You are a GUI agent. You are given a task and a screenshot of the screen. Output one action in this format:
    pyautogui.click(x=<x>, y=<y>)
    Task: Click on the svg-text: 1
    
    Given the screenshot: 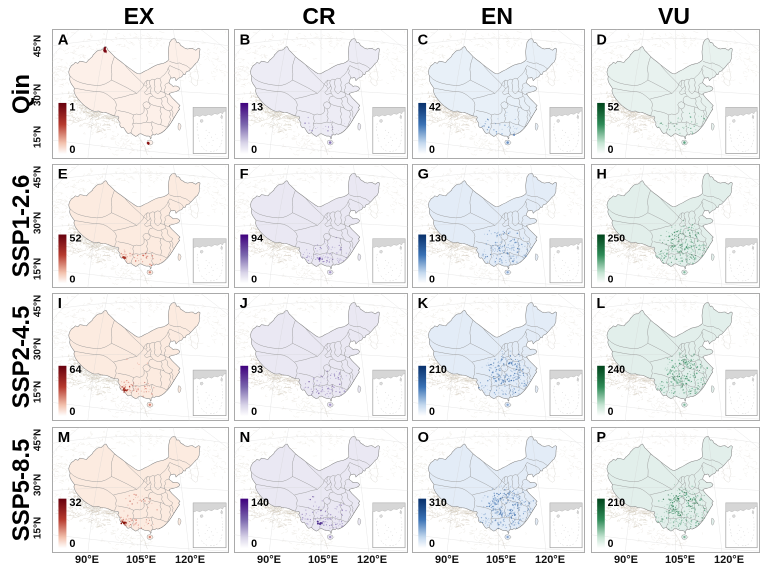 What is the action you would take?
    pyautogui.click(x=72, y=107)
    